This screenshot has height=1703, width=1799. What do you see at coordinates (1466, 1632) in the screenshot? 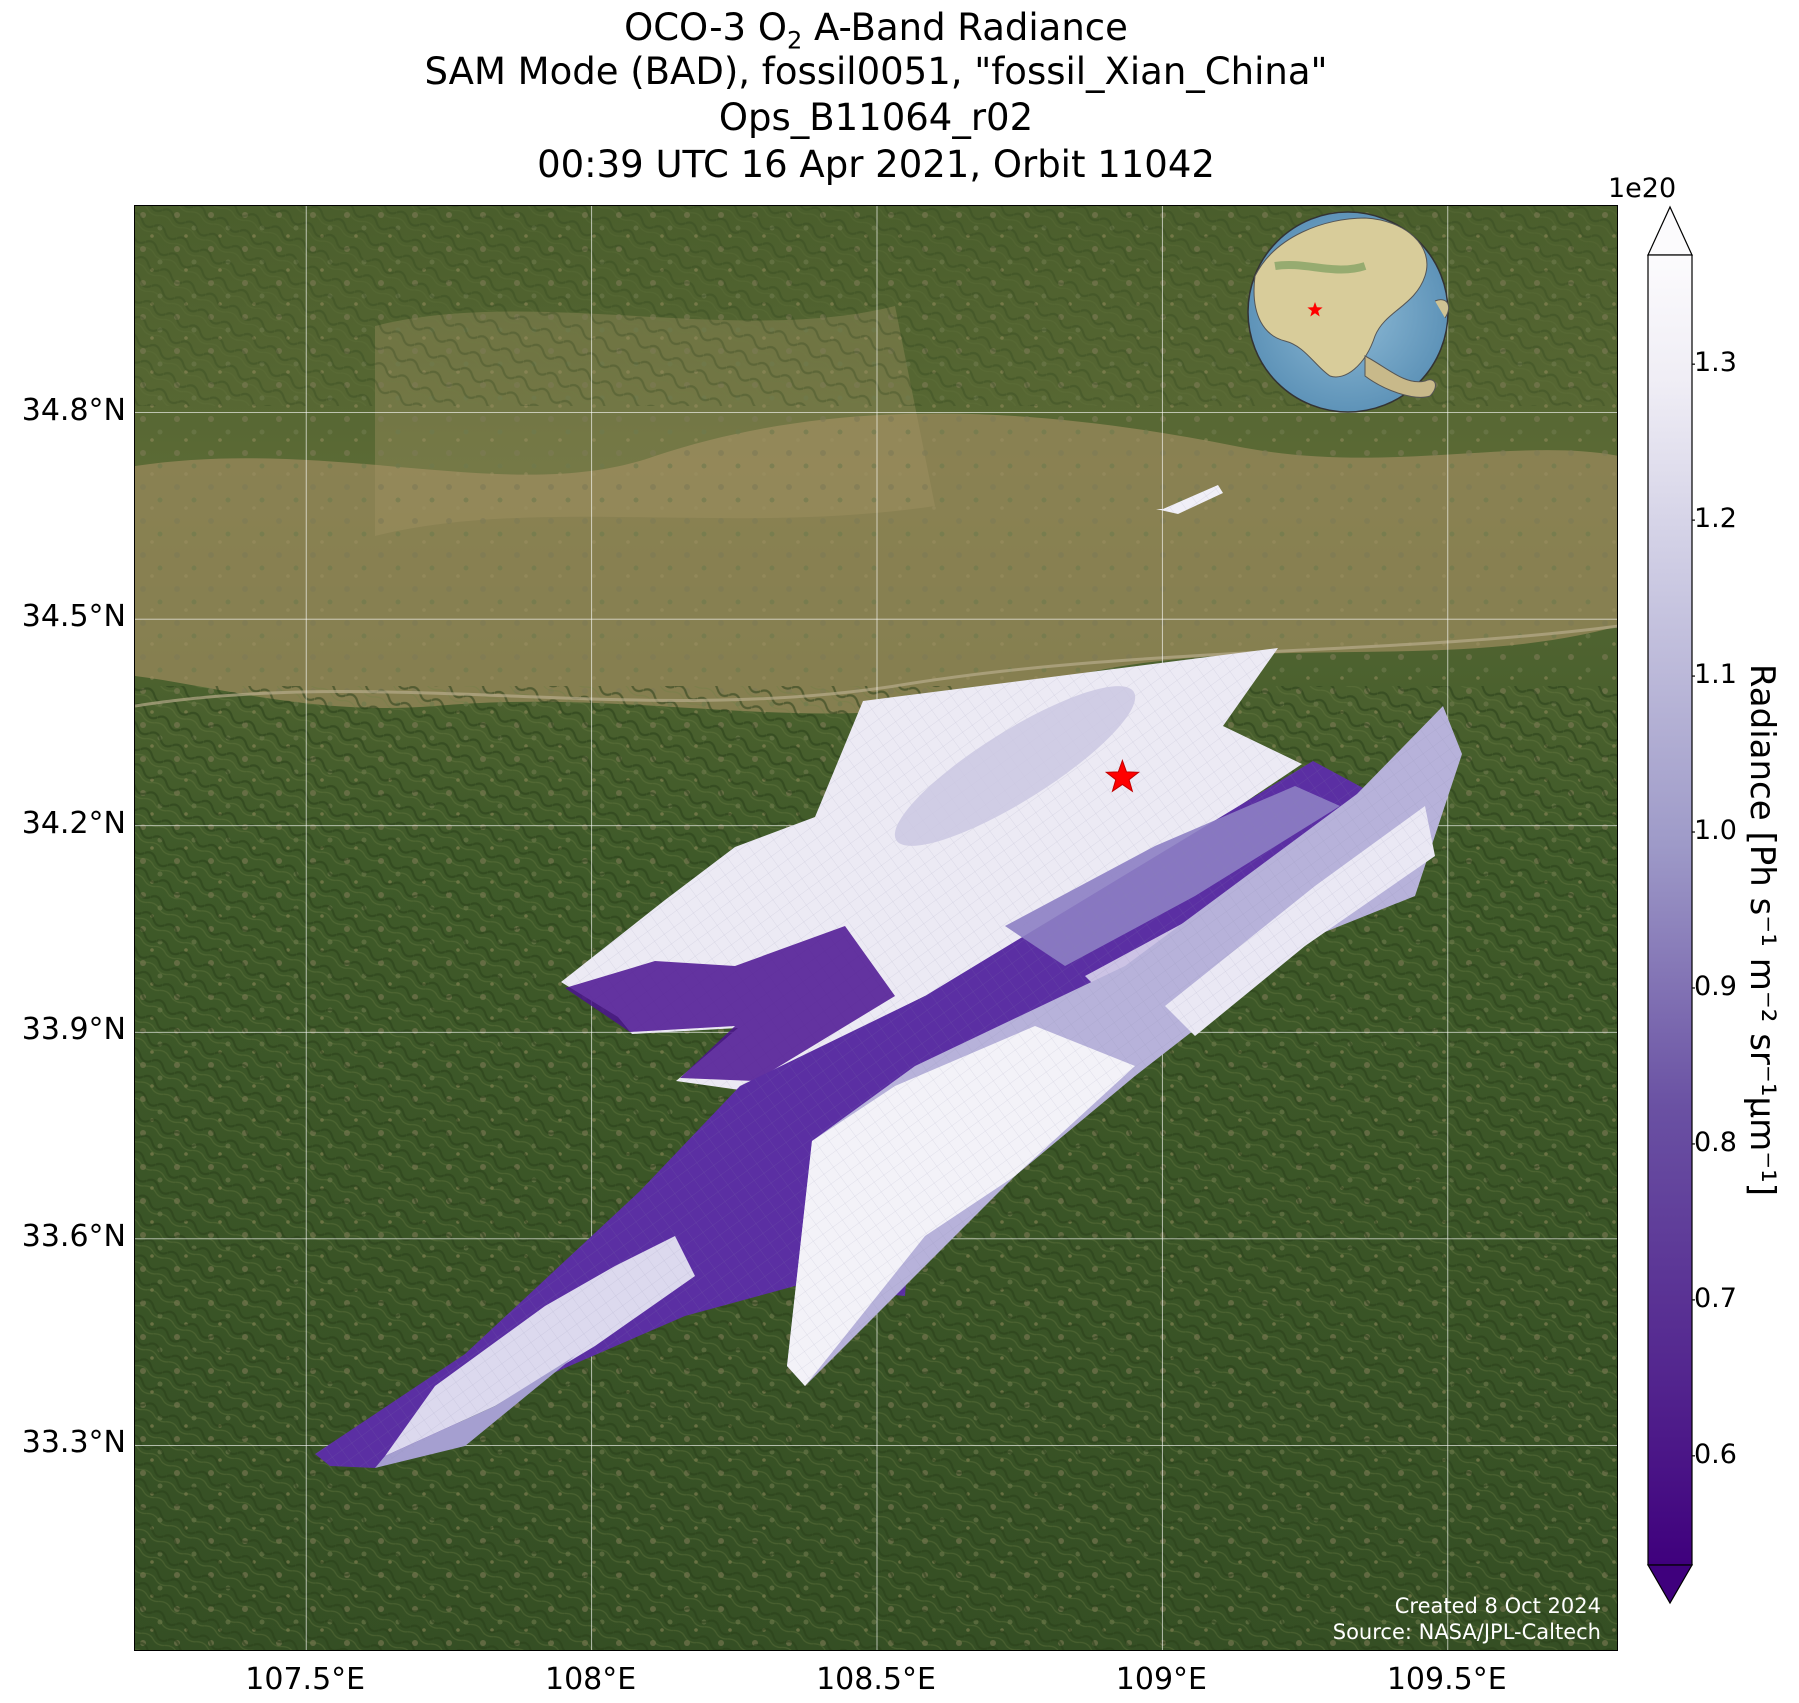
I see `credit-source: Source: NASA/JPL-Caltech` at bounding box center [1466, 1632].